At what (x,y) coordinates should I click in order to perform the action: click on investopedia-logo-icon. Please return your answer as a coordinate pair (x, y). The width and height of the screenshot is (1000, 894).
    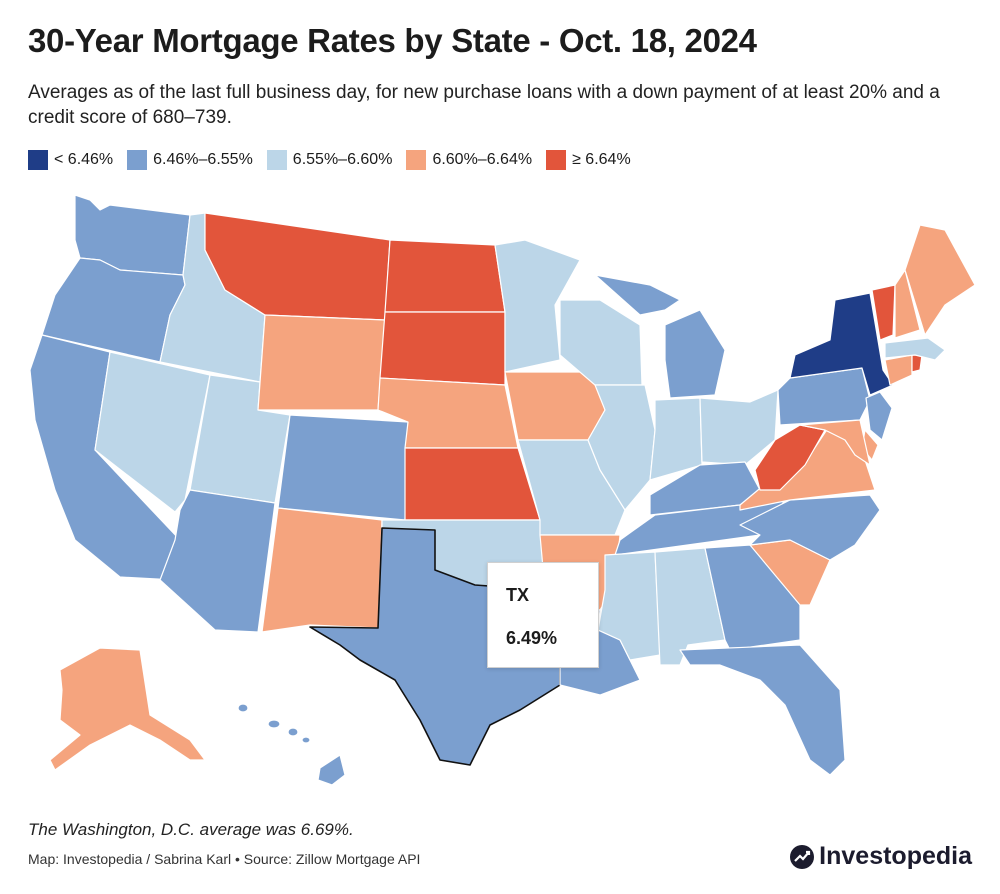
    Looking at the image, I should click on (802, 856).